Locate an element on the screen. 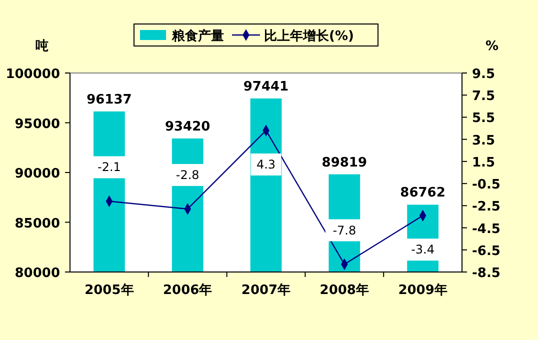  y2-tick-label: -6.5 is located at coordinates (486, 251).